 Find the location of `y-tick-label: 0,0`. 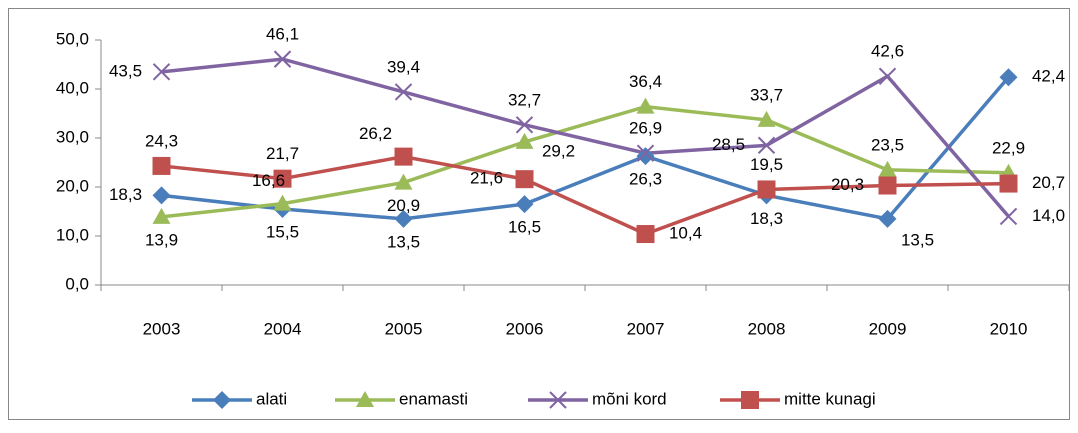

y-tick-label: 0,0 is located at coordinates (77, 283).